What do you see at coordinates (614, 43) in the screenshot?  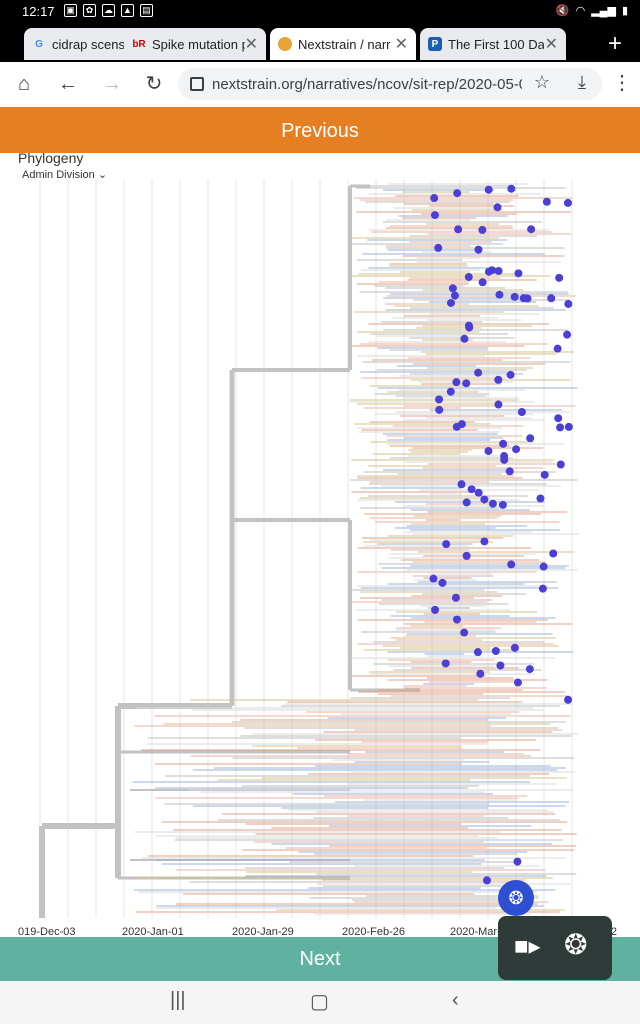 I see `new-tab-button: +` at bounding box center [614, 43].